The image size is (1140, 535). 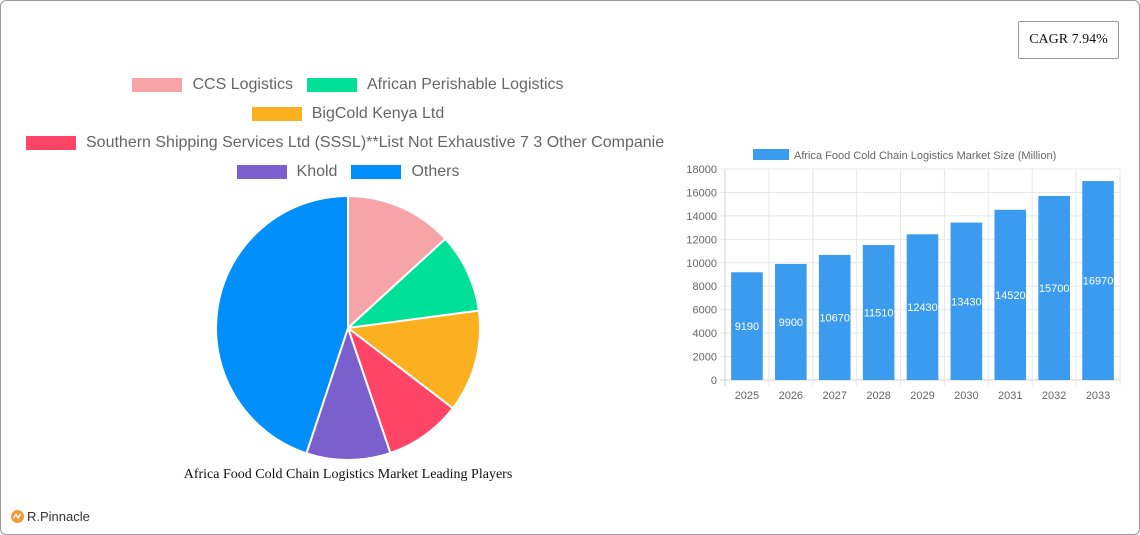 I want to click on pie-legend-row-4: Khold Others, so click(x=348, y=172).